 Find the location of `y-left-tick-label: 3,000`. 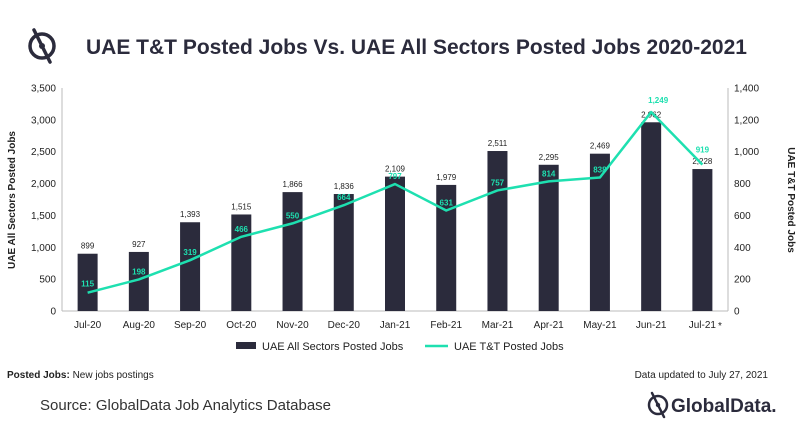

y-left-tick-label: 3,000 is located at coordinates (43, 120).